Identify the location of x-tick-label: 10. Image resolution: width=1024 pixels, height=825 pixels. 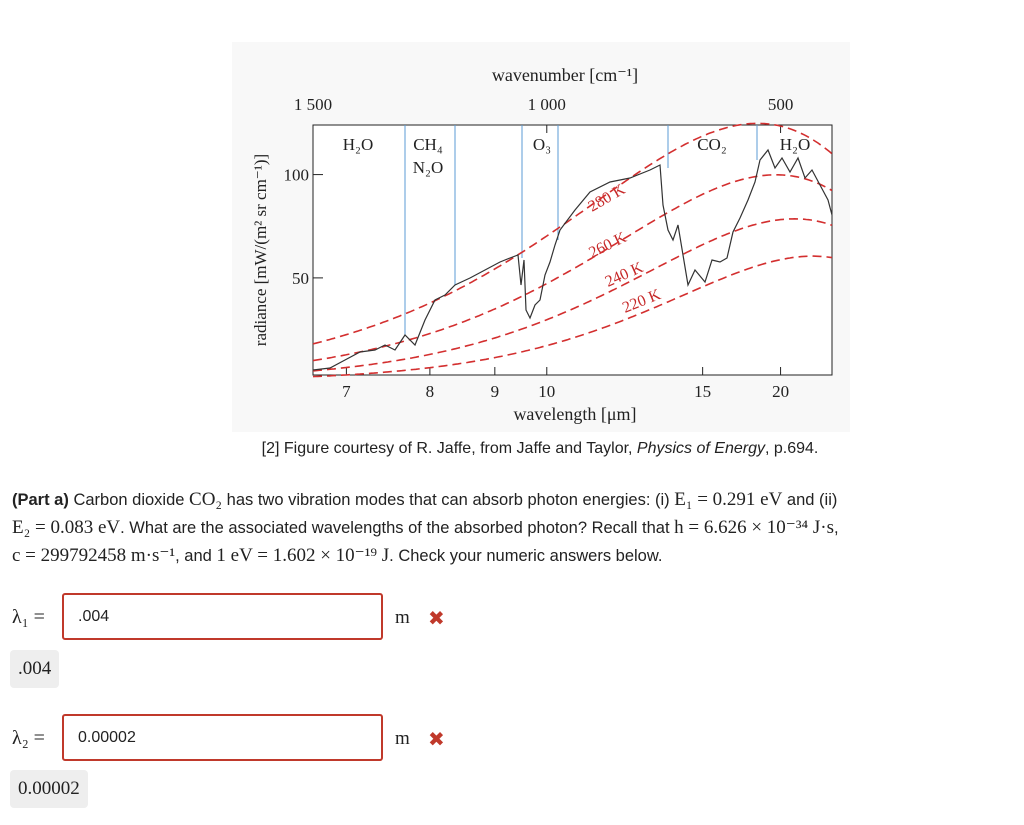
(546, 391).